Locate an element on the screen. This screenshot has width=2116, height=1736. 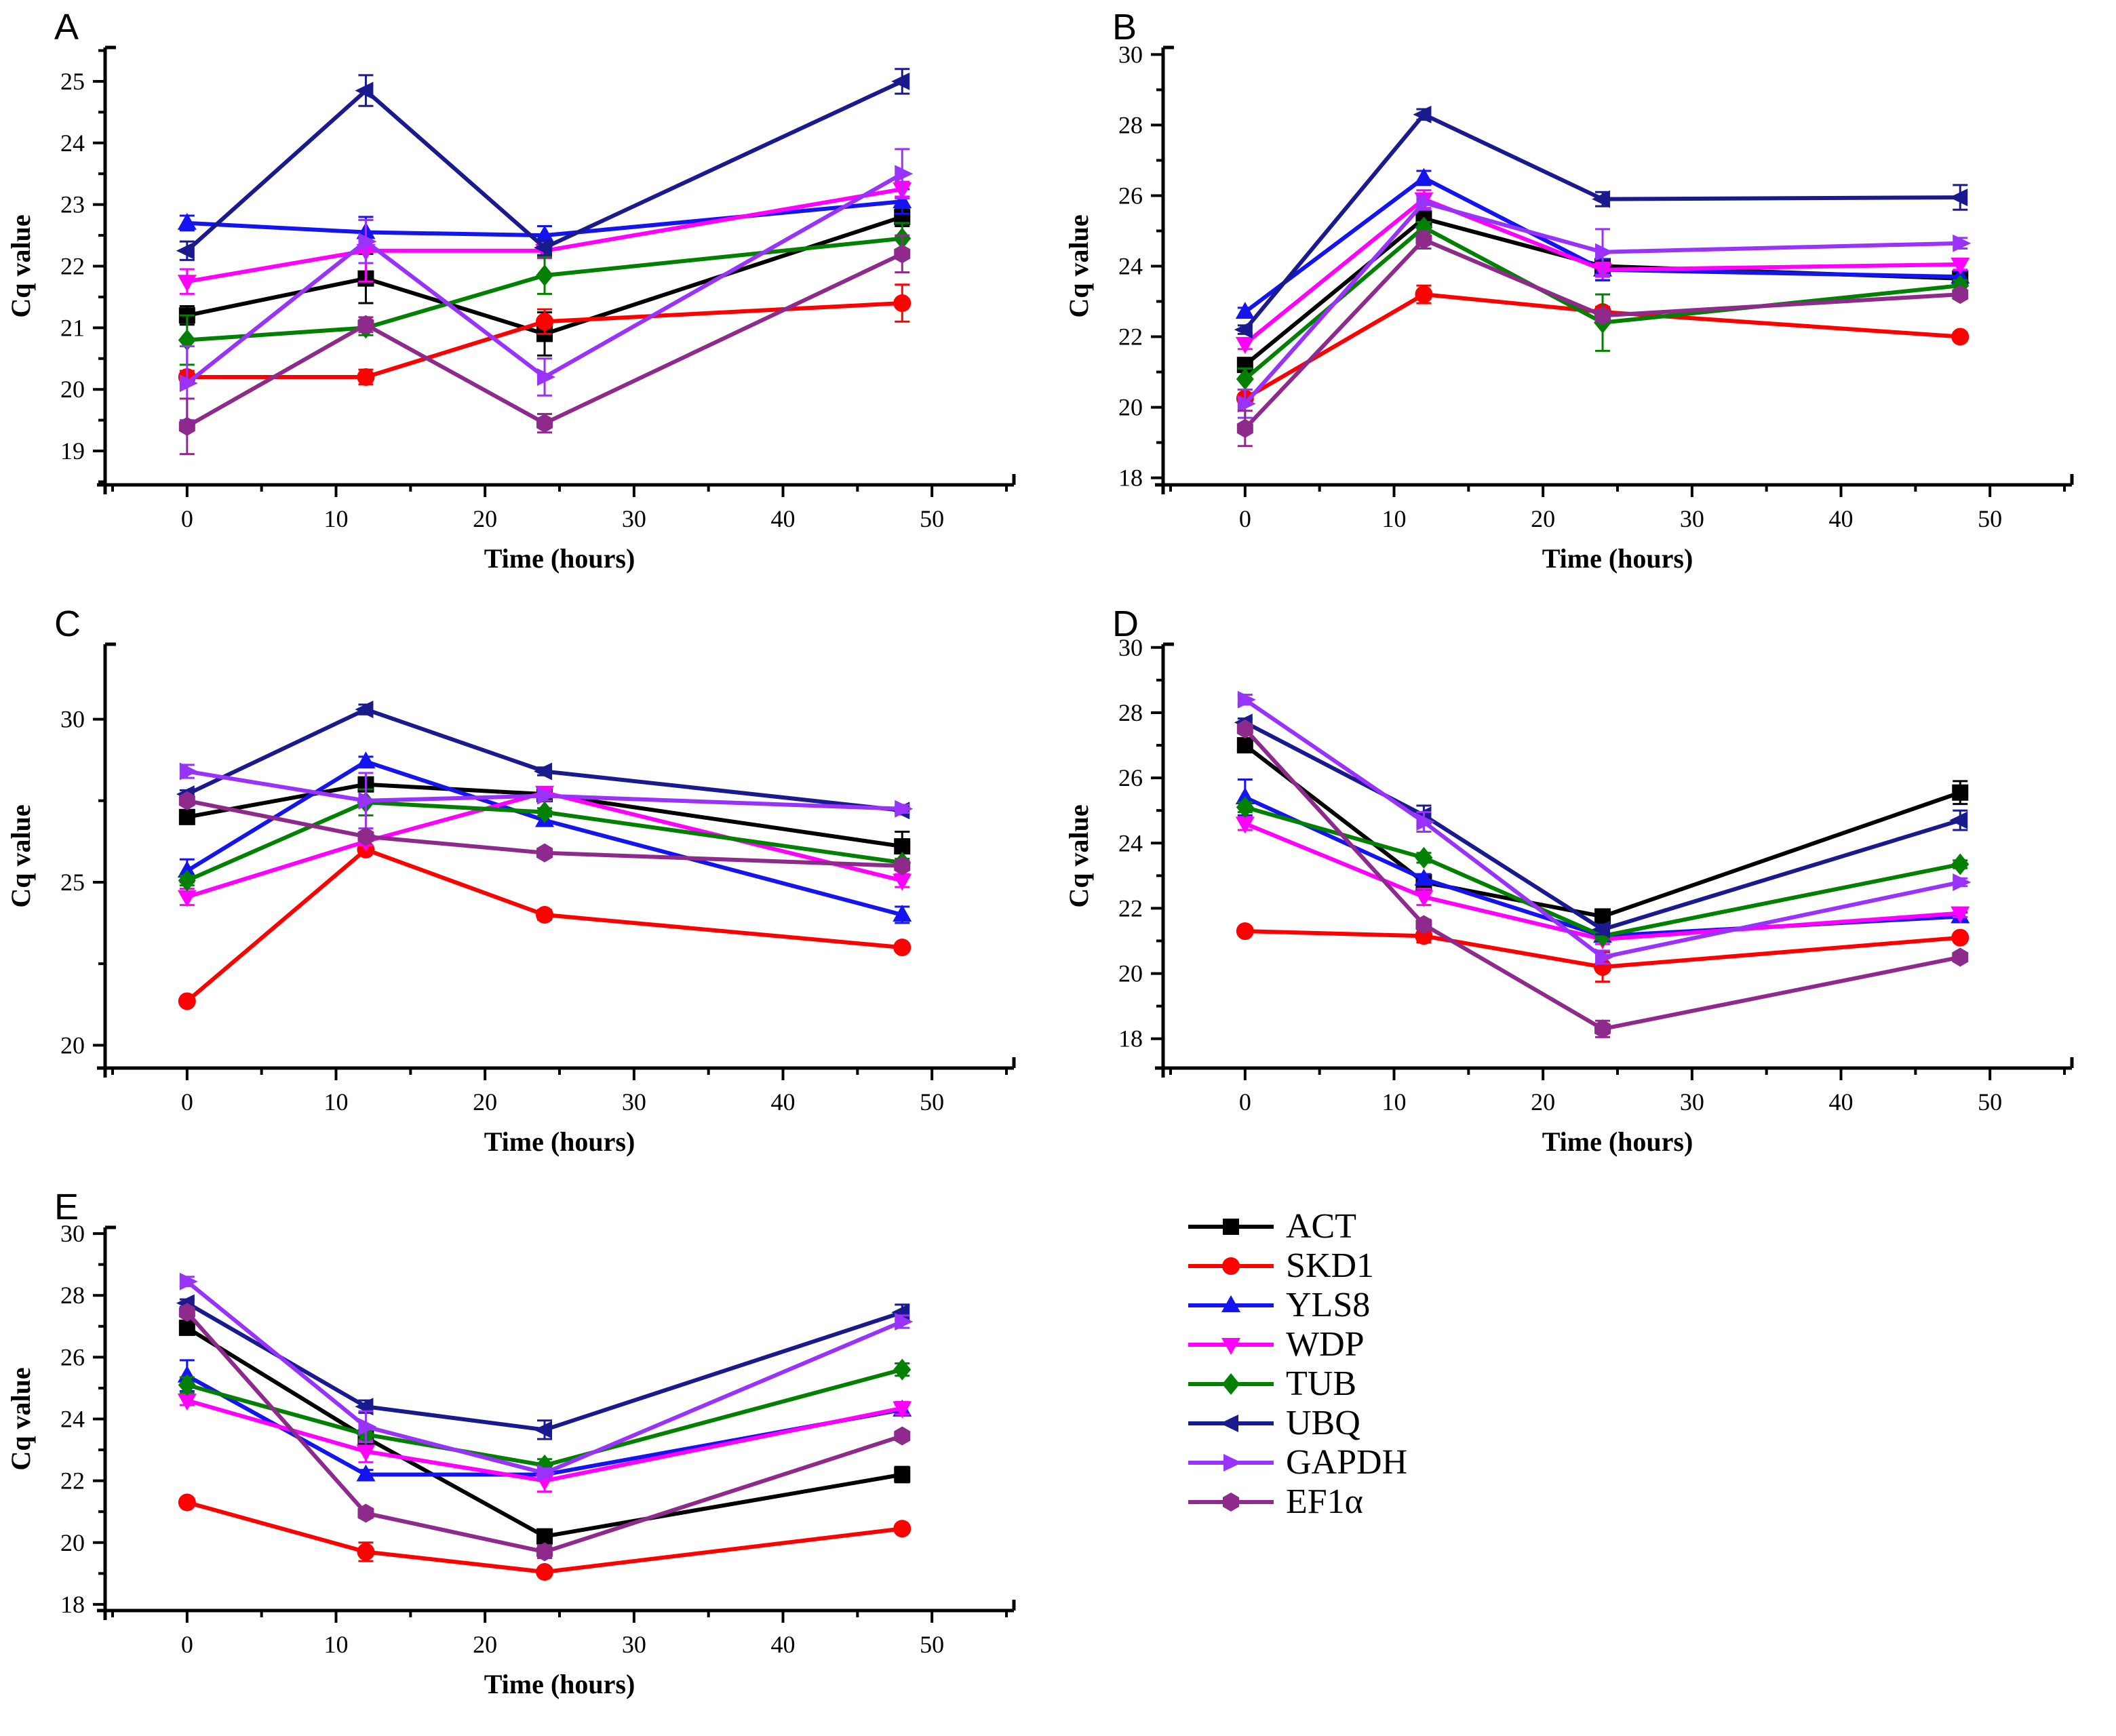
series-UBQ is located at coordinates (1601, 222).